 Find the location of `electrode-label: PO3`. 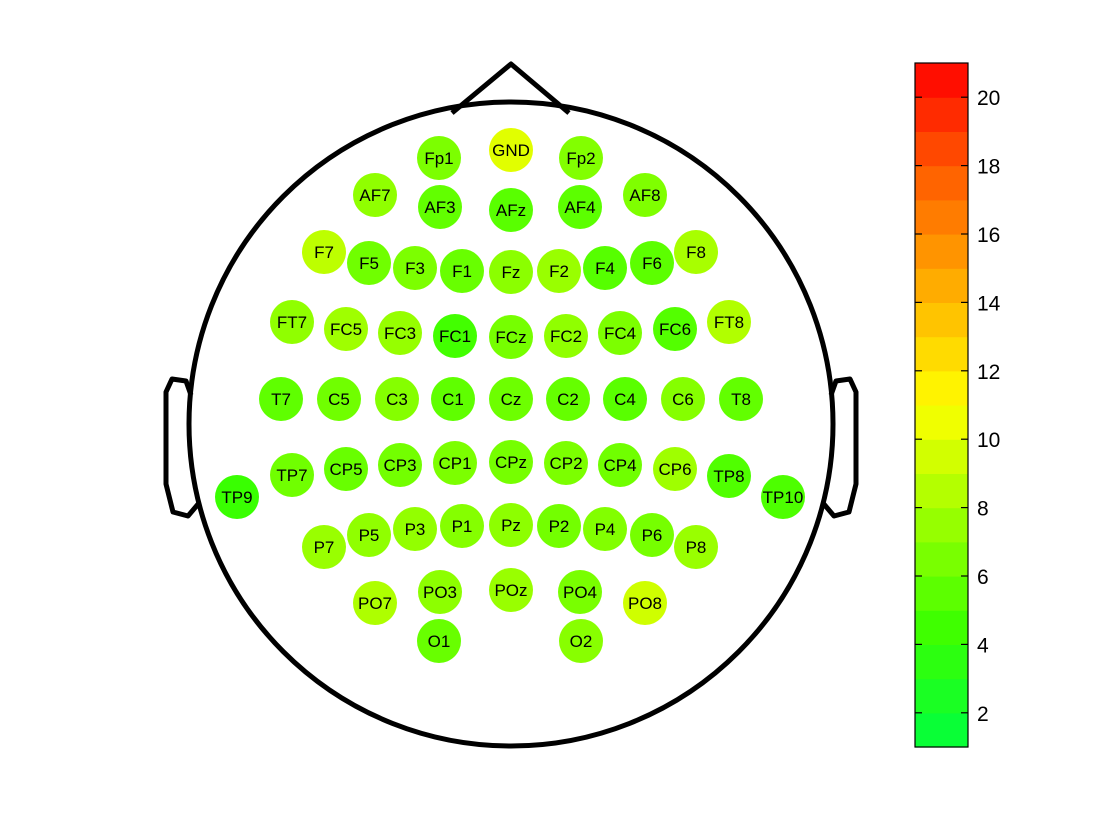

electrode-label: PO3 is located at coordinates (440, 592).